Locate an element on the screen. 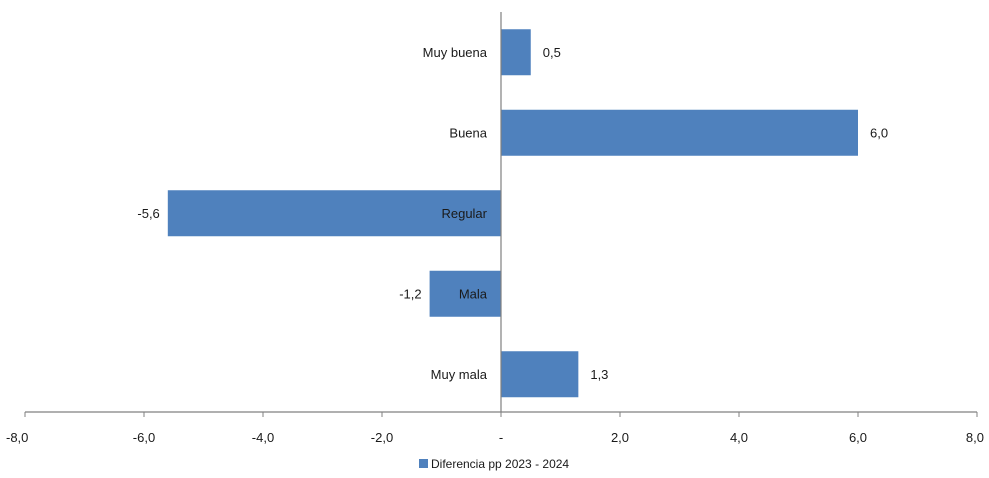 This screenshot has height=478, width=989. legend: Diferencia pp 2023 - 2024 is located at coordinates (494, 464).